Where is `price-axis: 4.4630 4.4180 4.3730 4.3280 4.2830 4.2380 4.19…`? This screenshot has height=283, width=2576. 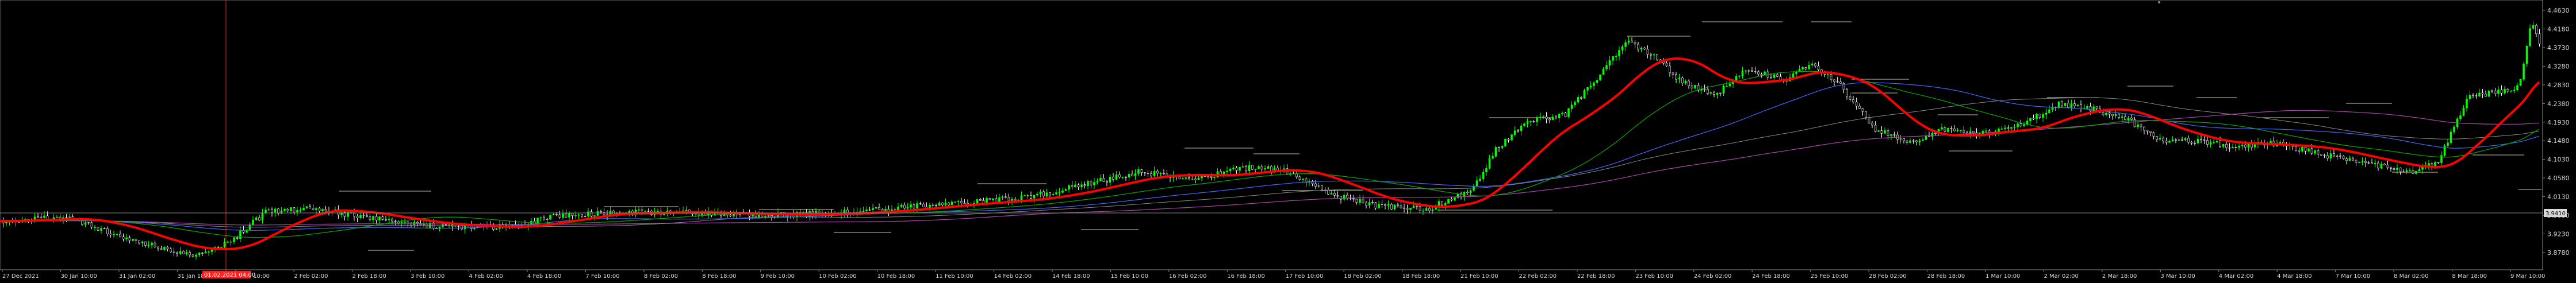 price-axis: 4.4630 4.4180 4.3730 4.3280 4.2830 4.2380 4.19… is located at coordinates (2556, 132).